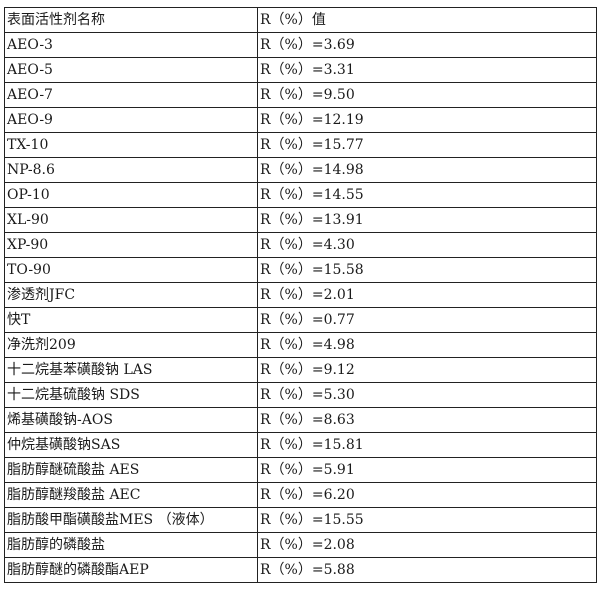 Image resolution: width=605 pixels, height=589 pixels. What do you see at coordinates (131, 45) in the screenshot?
I see `surfactant-name: AEO-3` at bounding box center [131, 45].